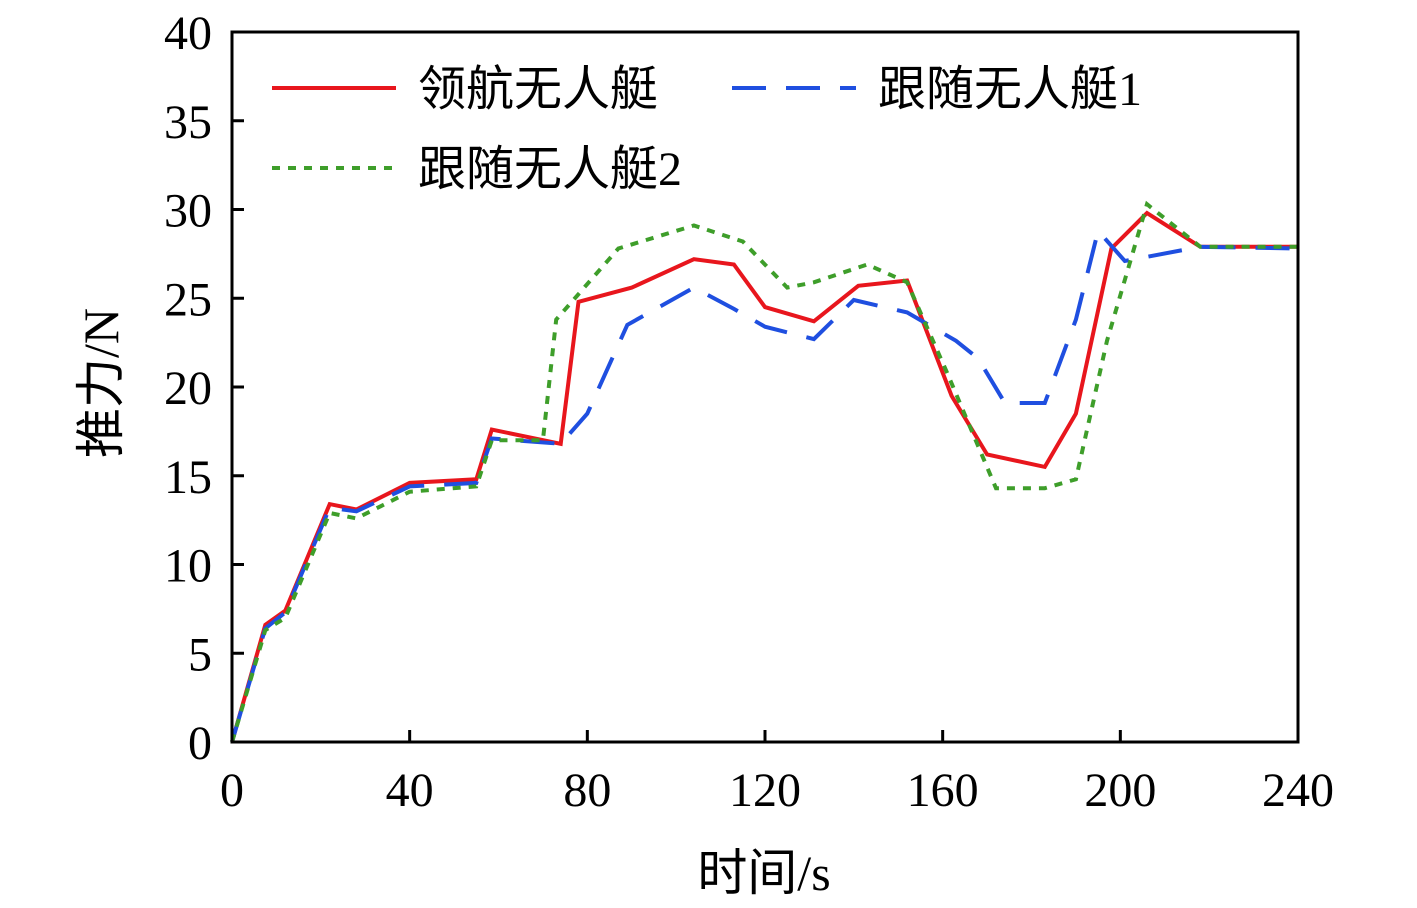  I want to click on y-tick-label: 15, so click(188, 477).